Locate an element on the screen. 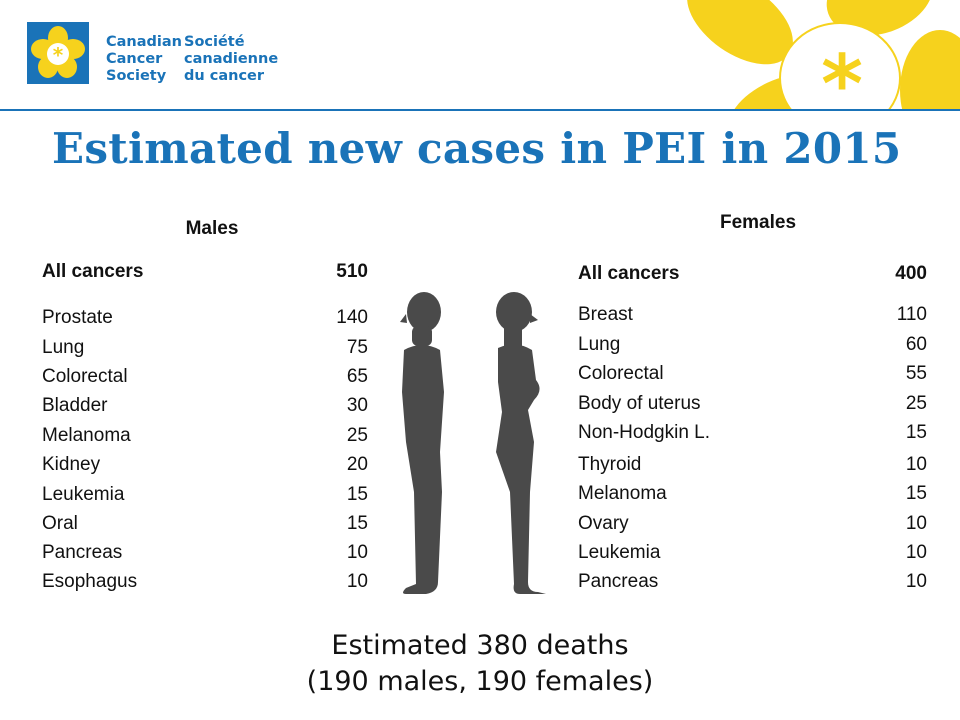 The height and width of the screenshot is (720, 960). table-row: Leukemia 15 is located at coordinates (205, 495).